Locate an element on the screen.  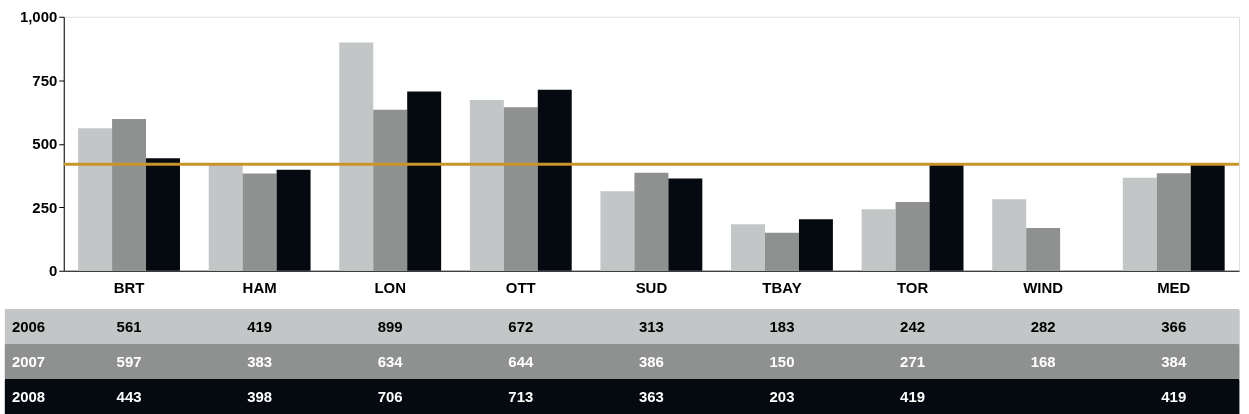
data-label: 313 is located at coordinates (651, 326).